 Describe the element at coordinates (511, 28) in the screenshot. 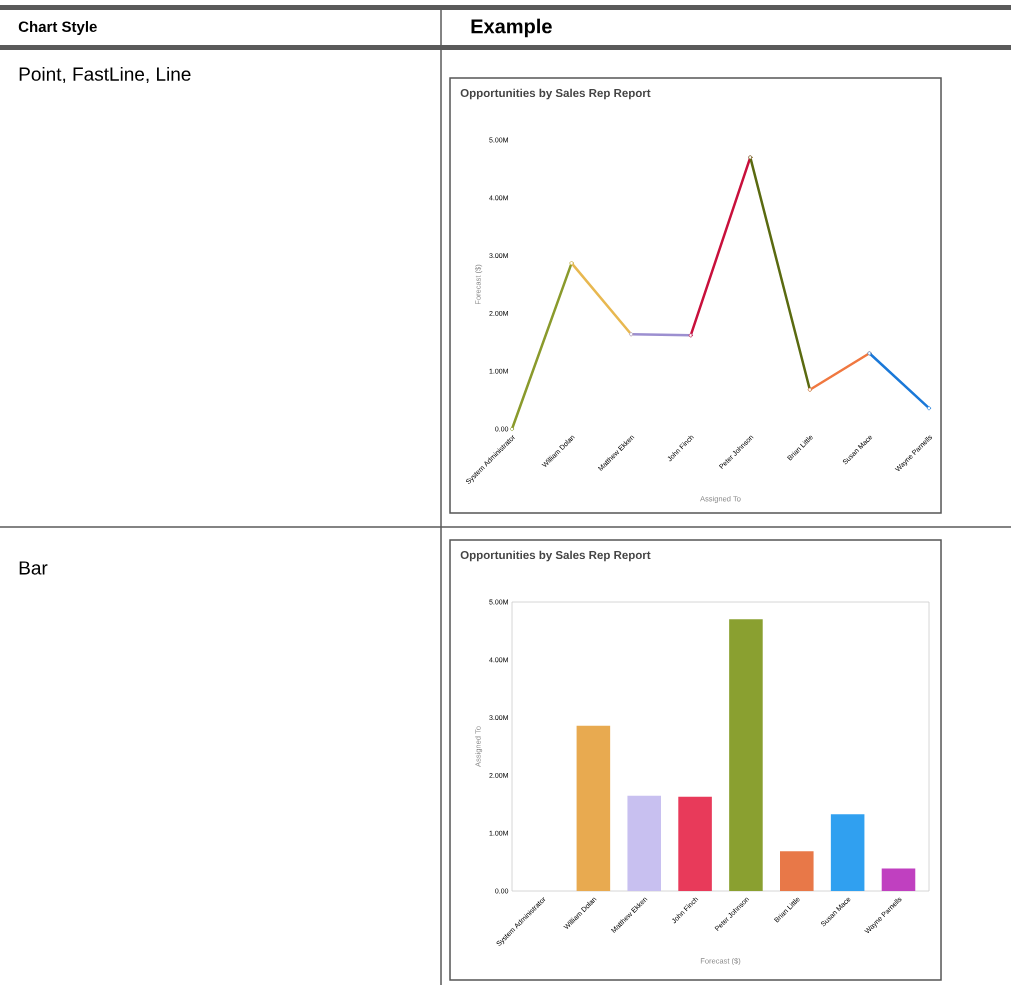

I see `text: Example` at that location.